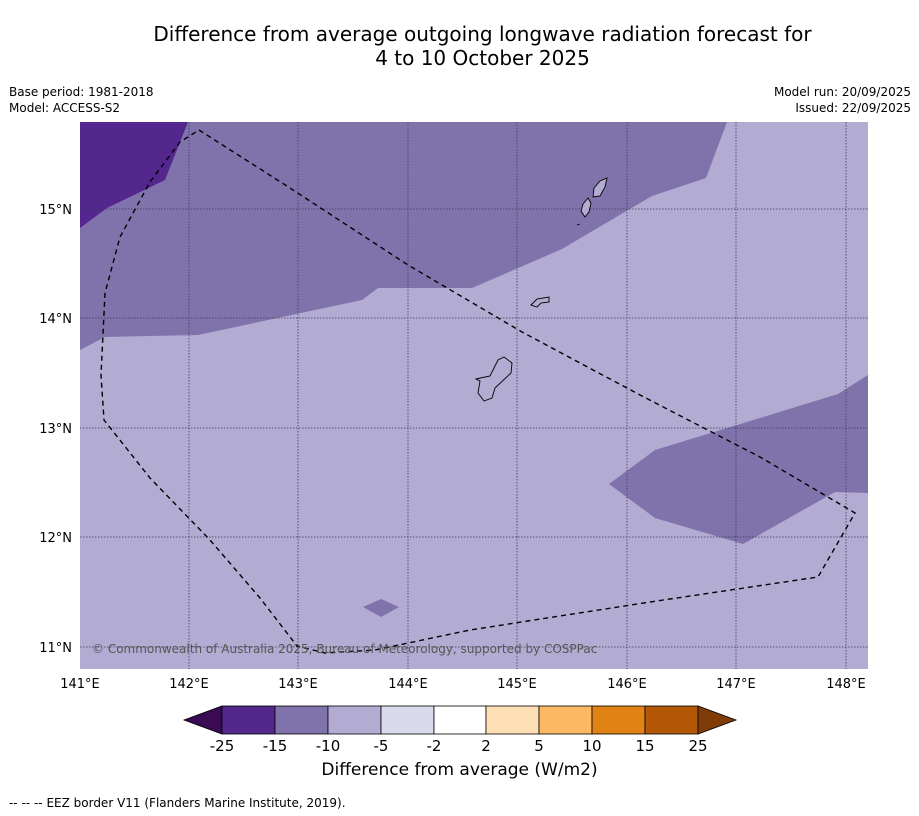 The height and width of the screenshot is (816, 919). Describe the element at coordinates (644, 746) in the screenshot. I see `colorbar-tick-label: 15` at that location.